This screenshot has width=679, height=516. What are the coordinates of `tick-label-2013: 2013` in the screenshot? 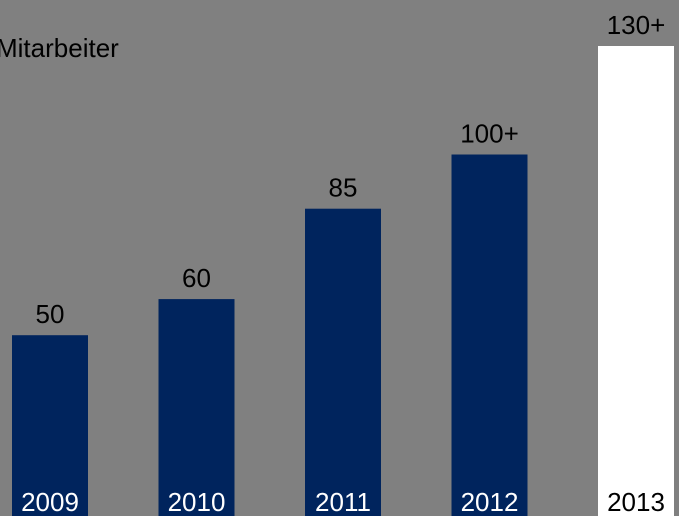 It's located at (636, 501).